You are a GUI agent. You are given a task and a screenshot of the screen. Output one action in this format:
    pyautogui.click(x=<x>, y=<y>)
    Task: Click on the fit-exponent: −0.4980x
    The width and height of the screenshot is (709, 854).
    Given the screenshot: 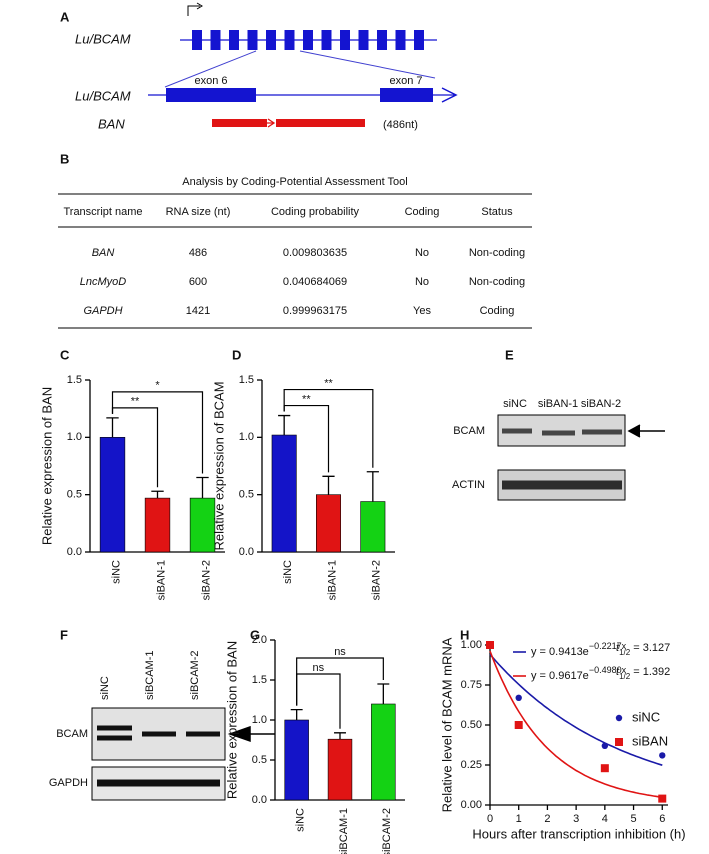 What is the action you would take?
    pyautogui.click(x=608, y=670)
    